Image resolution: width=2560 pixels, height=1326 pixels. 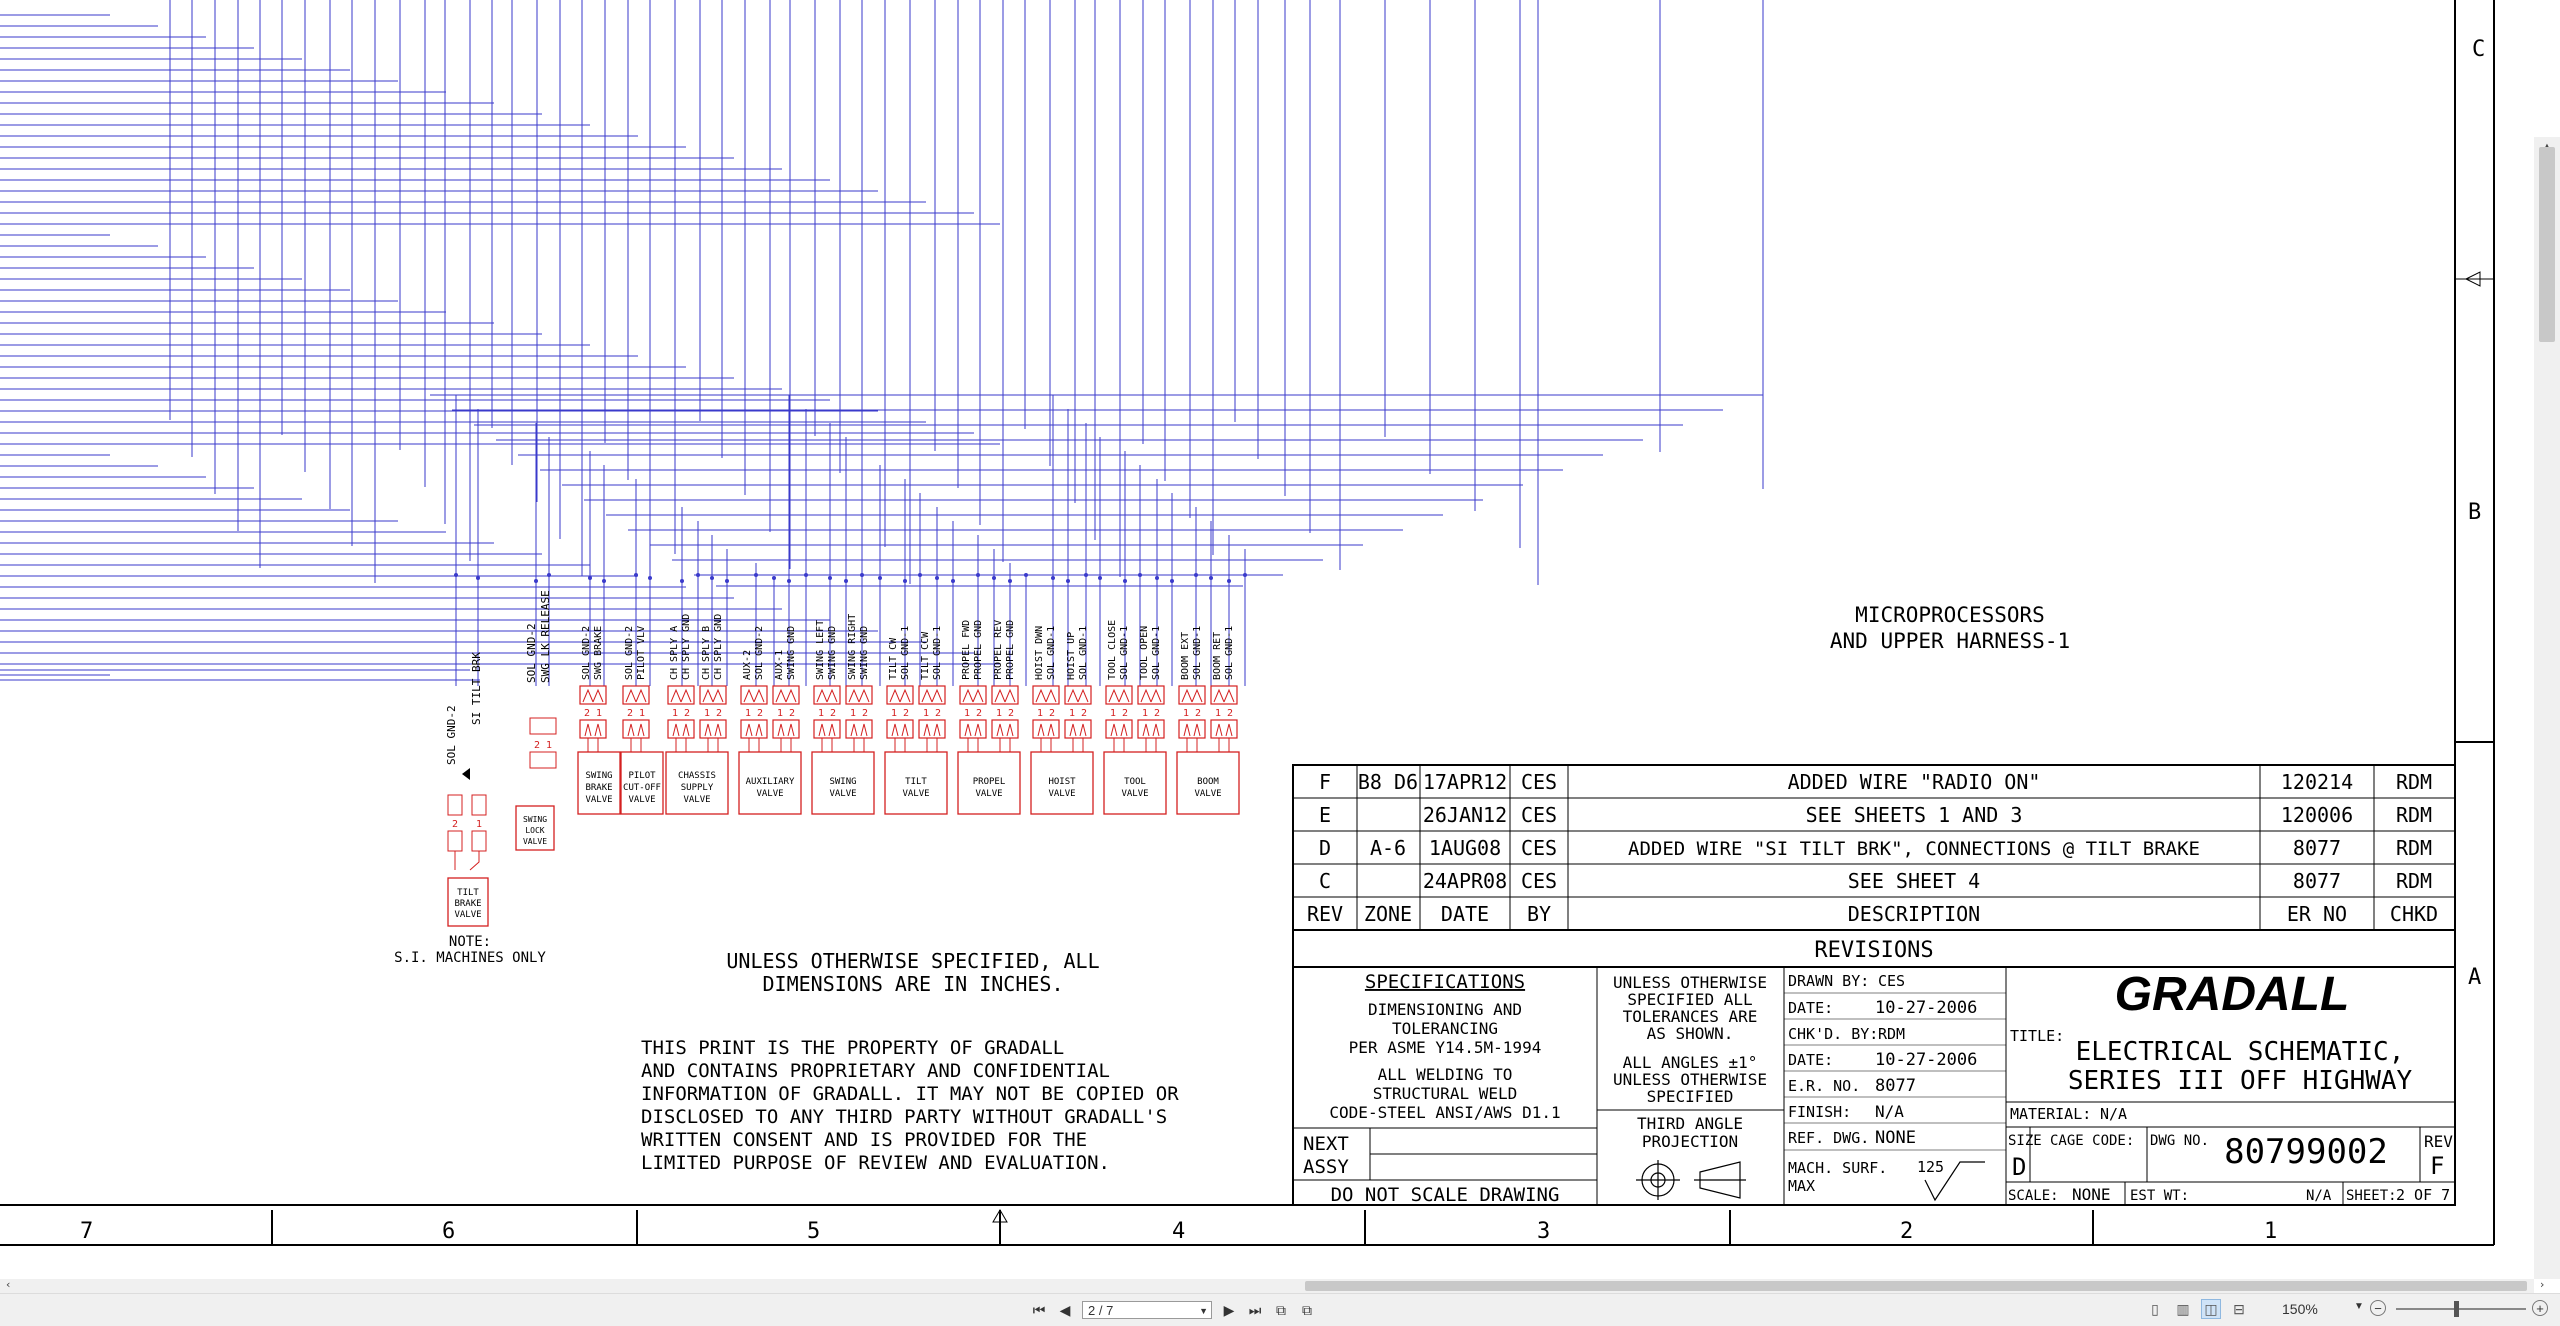 I want to click on valve-label: TOOL, so click(x=1135, y=782).